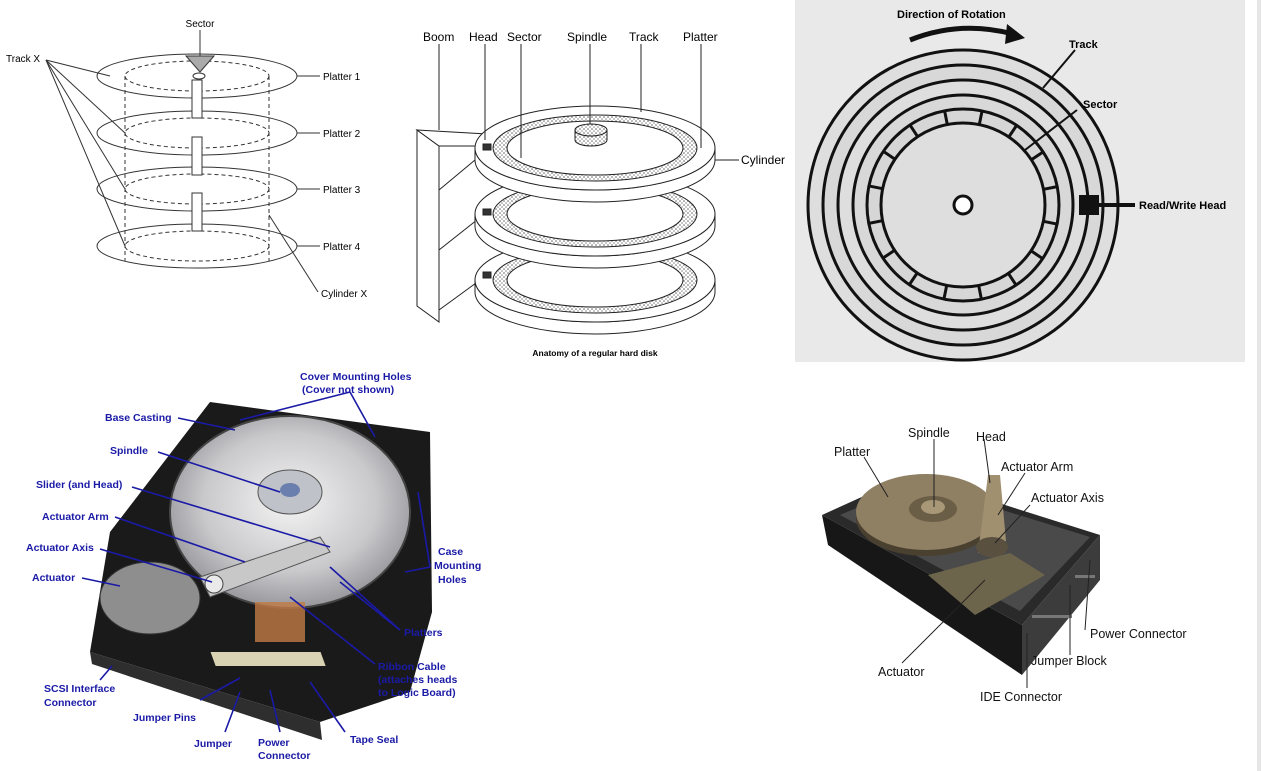 Image resolution: width=1261 pixels, height=771 pixels. What do you see at coordinates (524, 37) in the screenshot?
I see `sector-label-2: Sector` at bounding box center [524, 37].